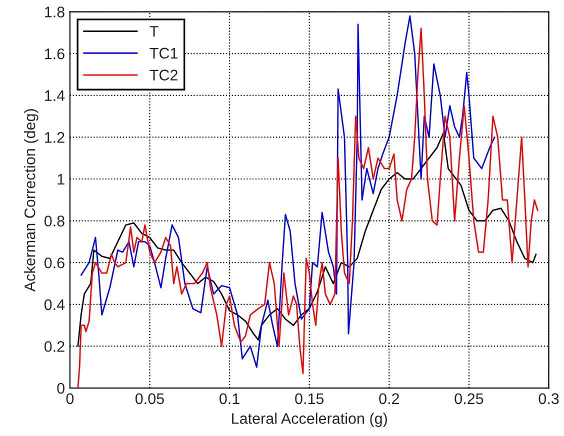  What do you see at coordinates (54, 54) in the screenshot?
I see `y-tick-label: 1.6` at bounding box center [54, 54].